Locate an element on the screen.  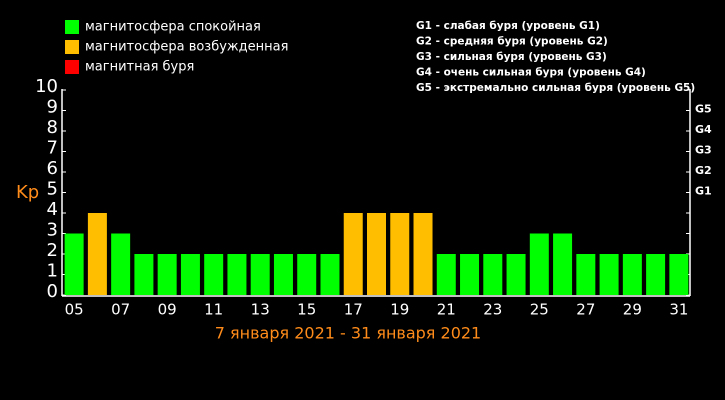
storm-level-note: G2 - средняя буря (уровень G2) is located at coordinates (512, 42).